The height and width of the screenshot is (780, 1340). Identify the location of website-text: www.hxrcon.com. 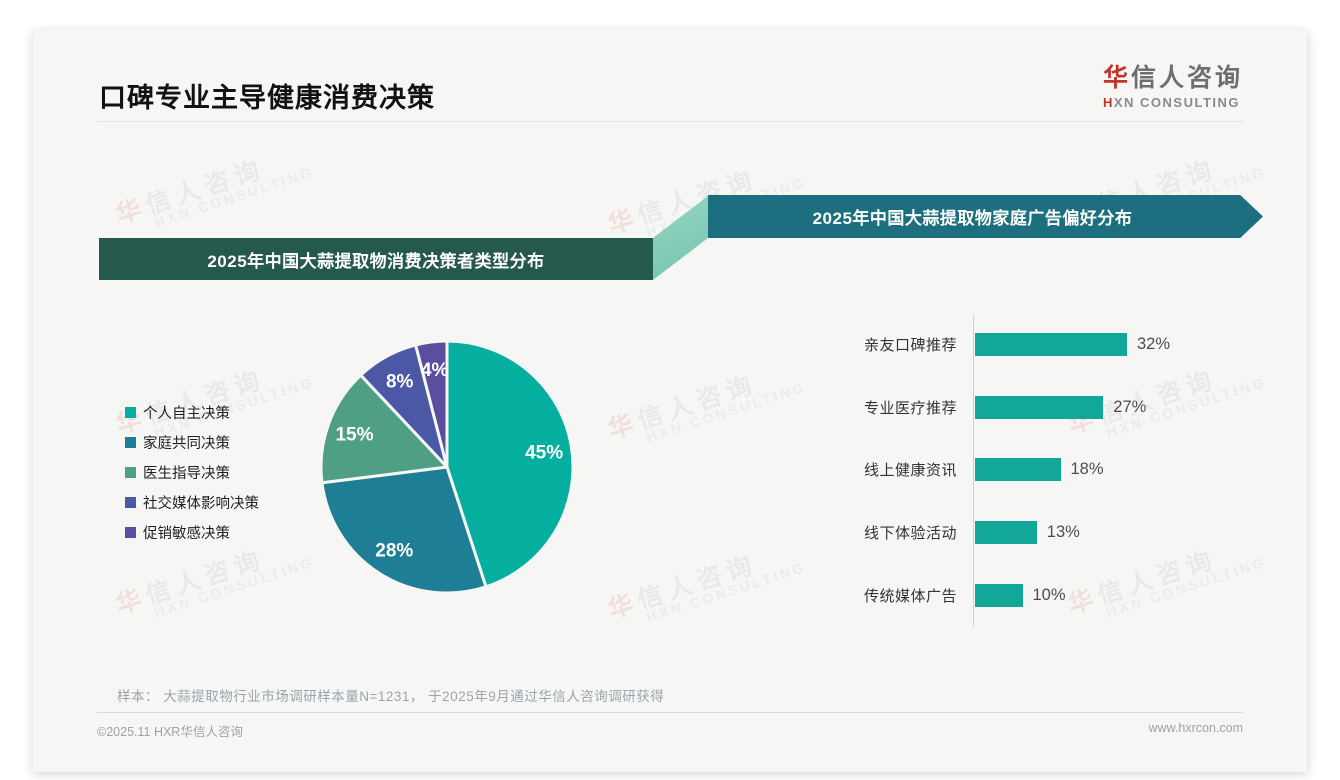
(1195, 728).